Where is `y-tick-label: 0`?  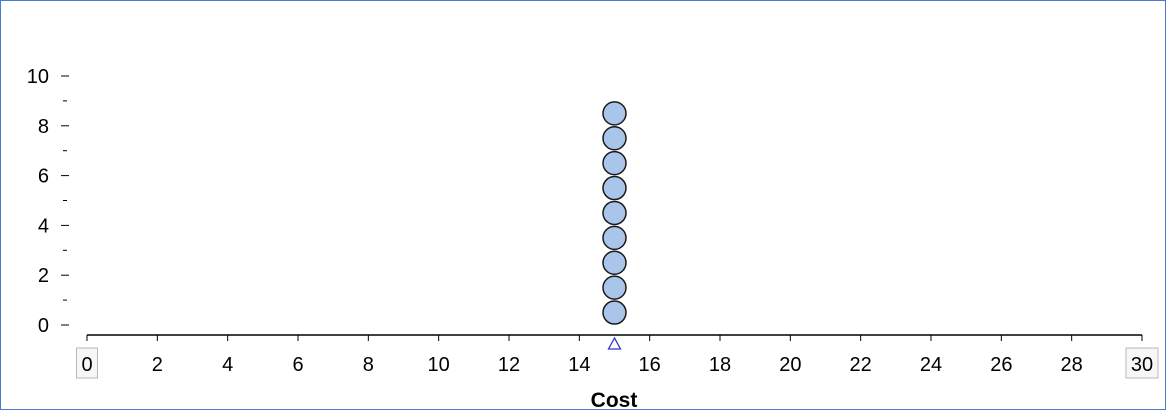
y-tick-label: 0 is located at coordinates (43, 326).